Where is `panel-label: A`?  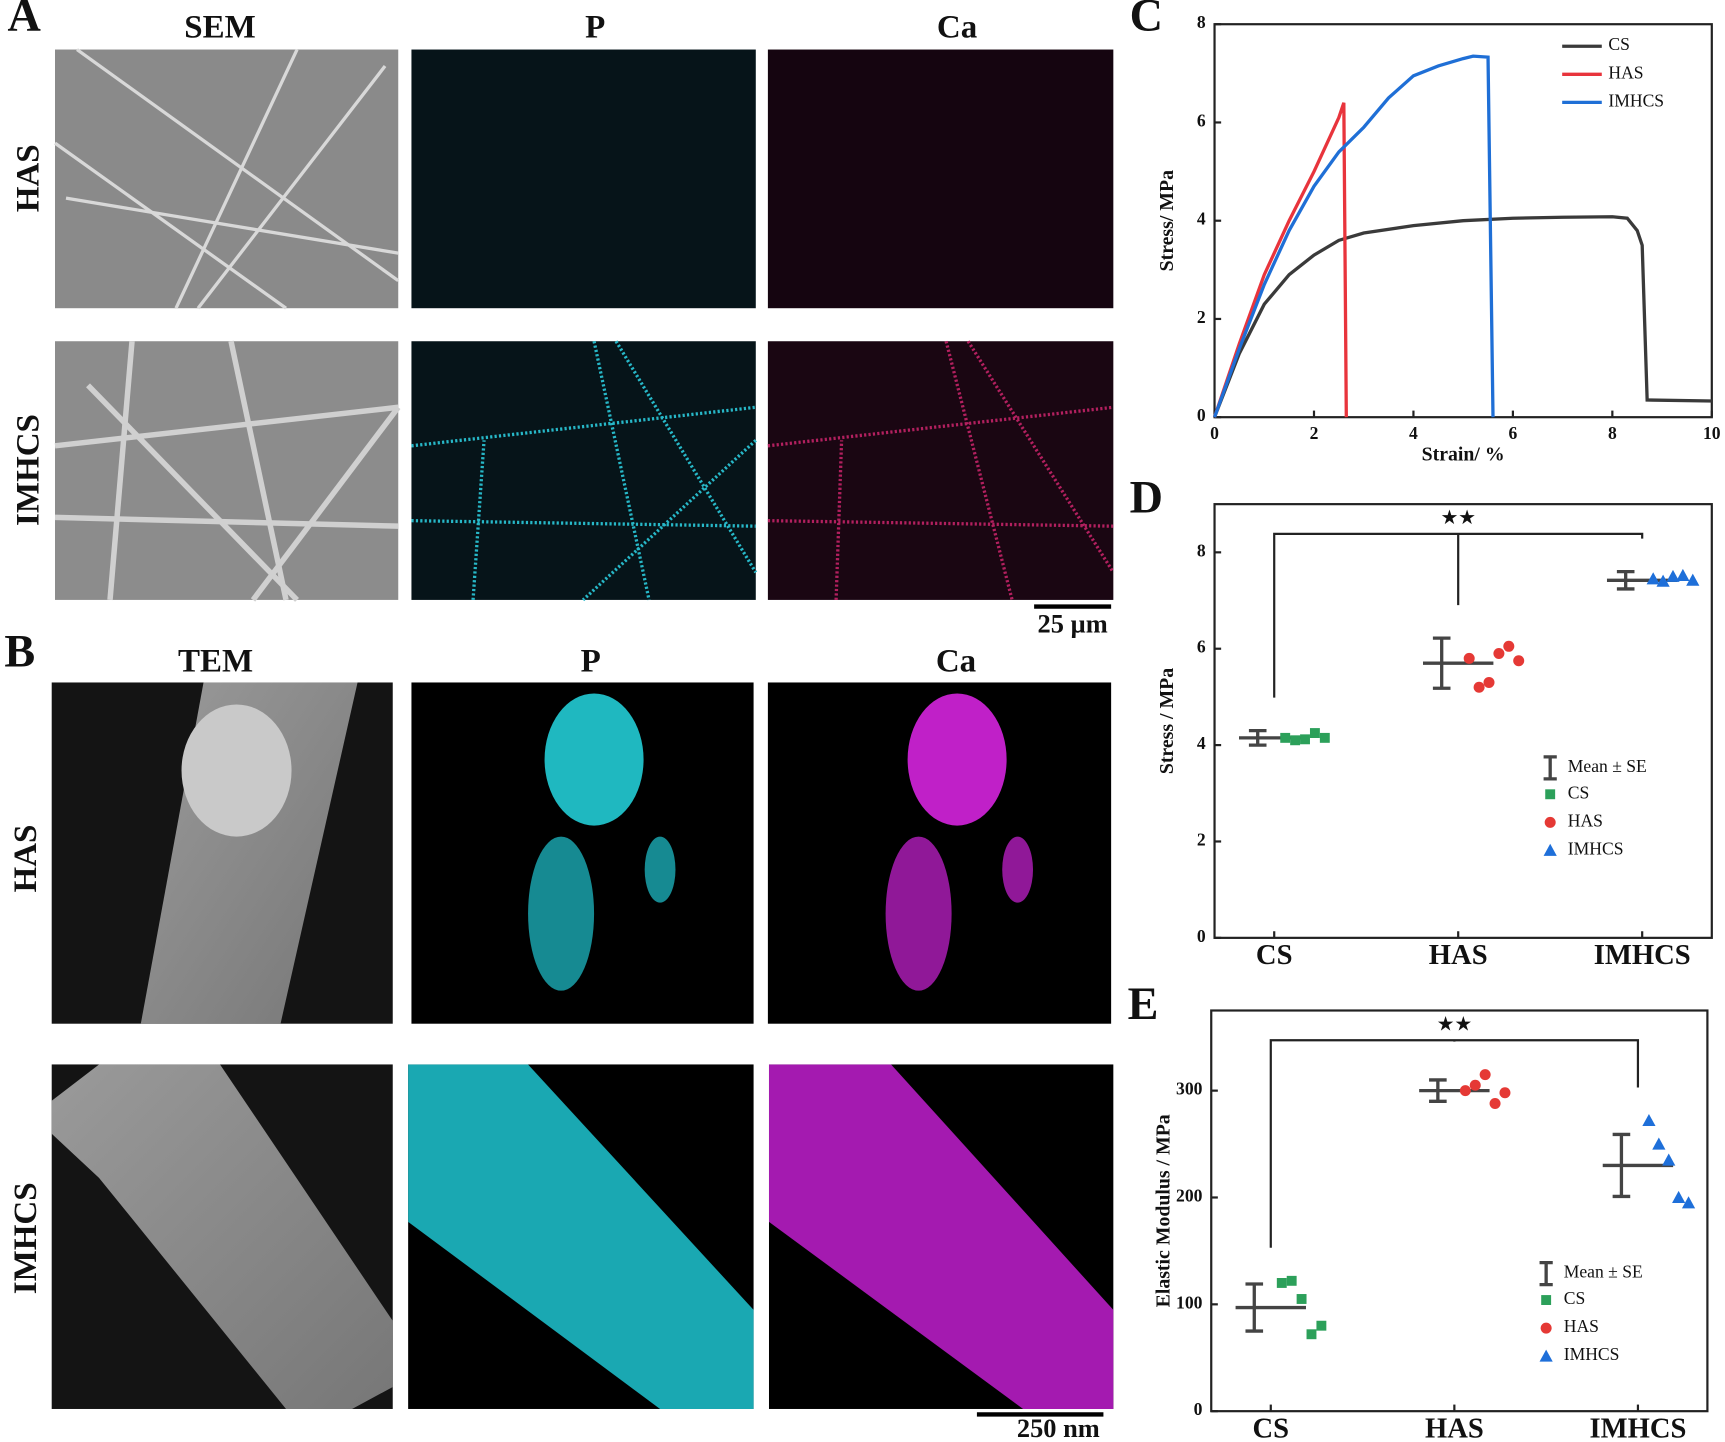
panel-label: A is located at coordinates (25, 20).